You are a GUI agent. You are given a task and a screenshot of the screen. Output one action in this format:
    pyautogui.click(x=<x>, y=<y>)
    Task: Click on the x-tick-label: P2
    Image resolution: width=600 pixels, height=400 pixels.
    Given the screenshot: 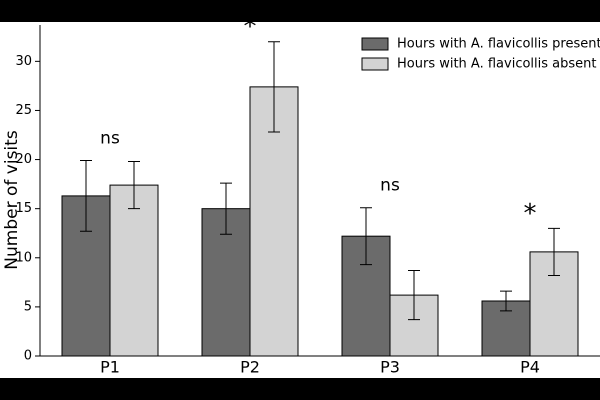 What is the action you would take?
    pyautogui.click(x=250, y=367)
    